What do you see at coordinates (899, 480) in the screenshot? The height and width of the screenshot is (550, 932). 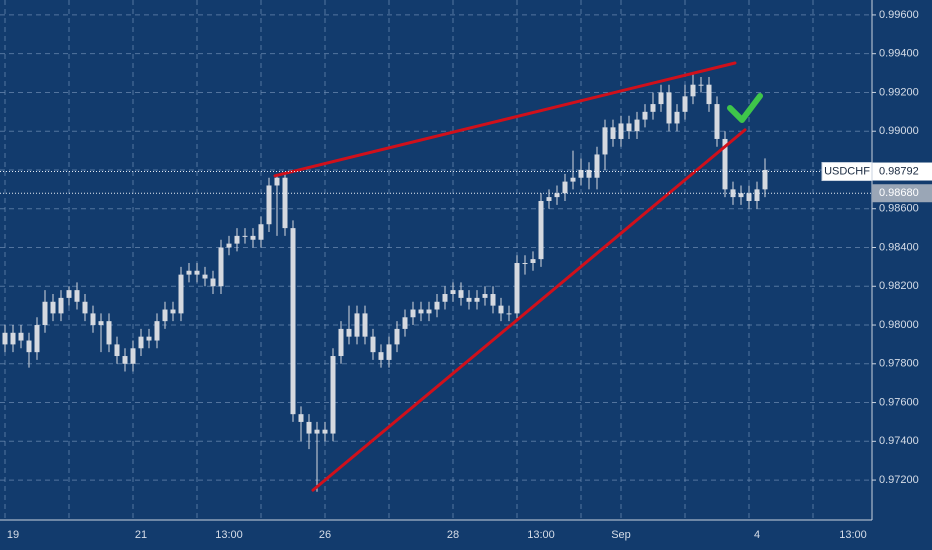 I see `y-tick-label: 0.97200` at bounding box center [899, 480].